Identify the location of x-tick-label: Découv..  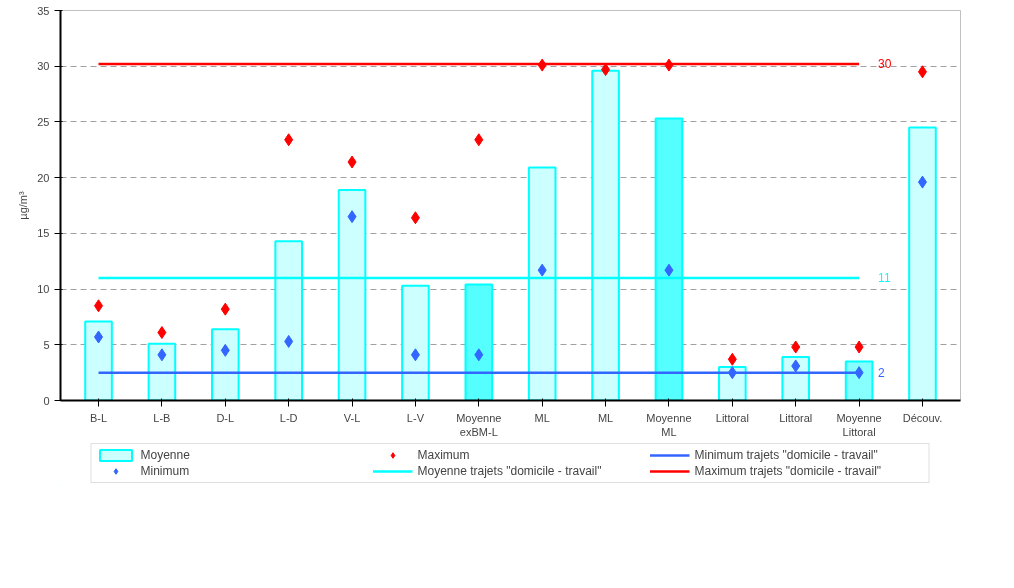
(922, 417).